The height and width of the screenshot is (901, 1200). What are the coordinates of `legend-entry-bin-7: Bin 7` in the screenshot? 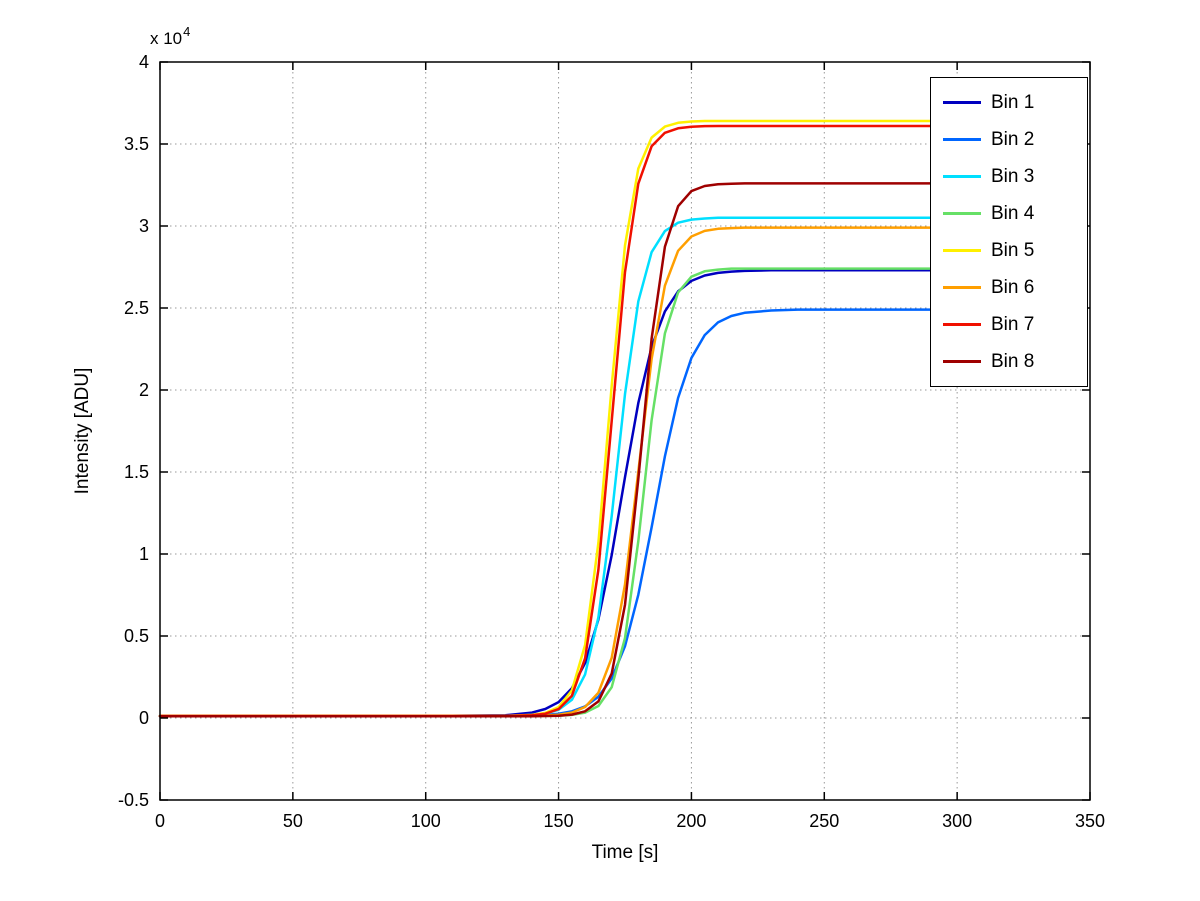 It's located at (1009, 324).